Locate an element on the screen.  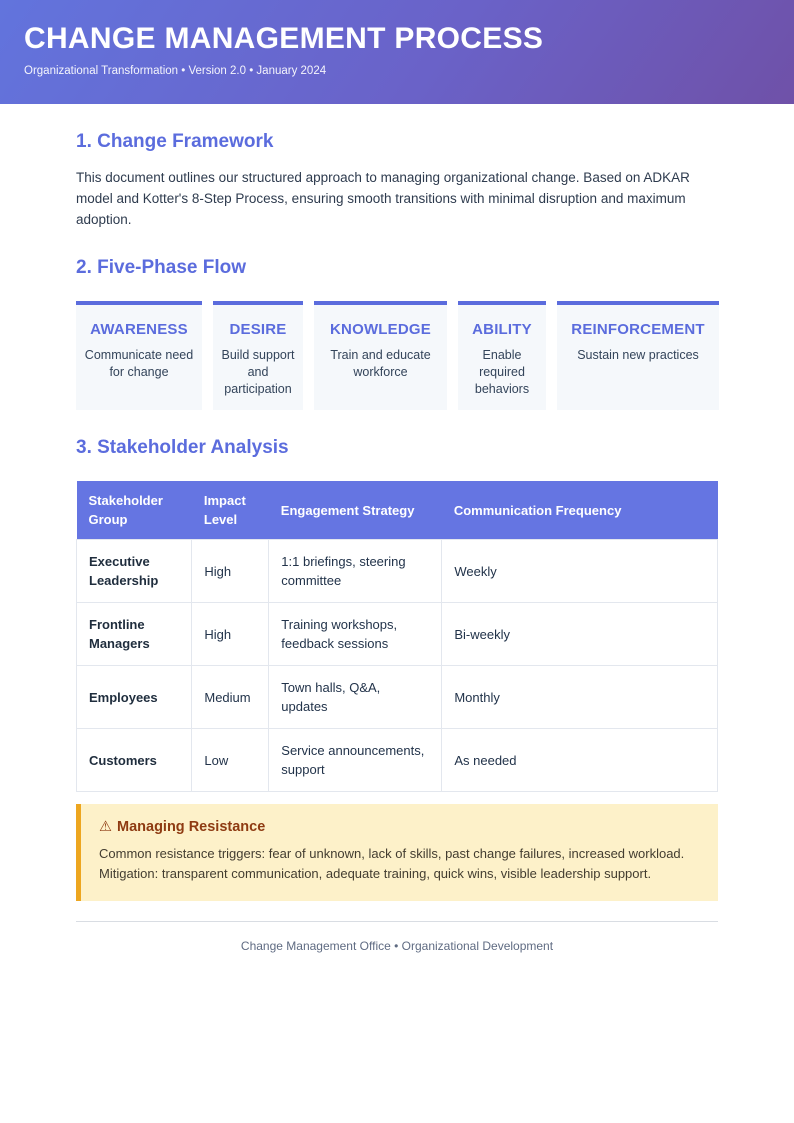
cell-impact-level: Low is located at coordinates (230, 760).